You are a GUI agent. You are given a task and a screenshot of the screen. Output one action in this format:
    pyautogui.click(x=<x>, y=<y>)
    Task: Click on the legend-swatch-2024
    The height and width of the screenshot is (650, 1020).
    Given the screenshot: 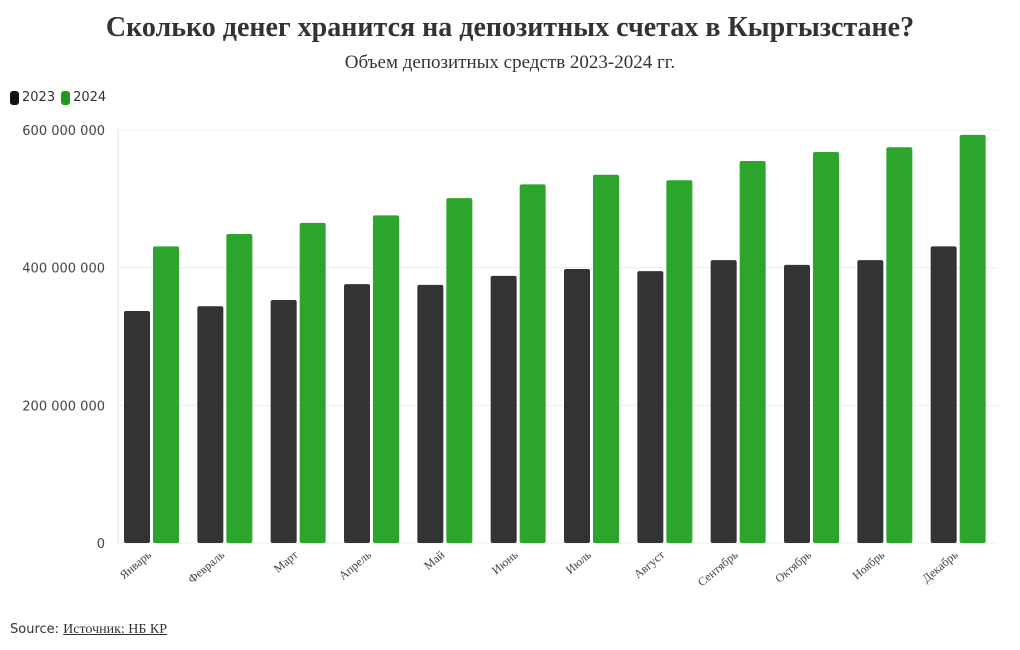 What is the action you would take?
    pyautogui.click(x=66, y=97)
    